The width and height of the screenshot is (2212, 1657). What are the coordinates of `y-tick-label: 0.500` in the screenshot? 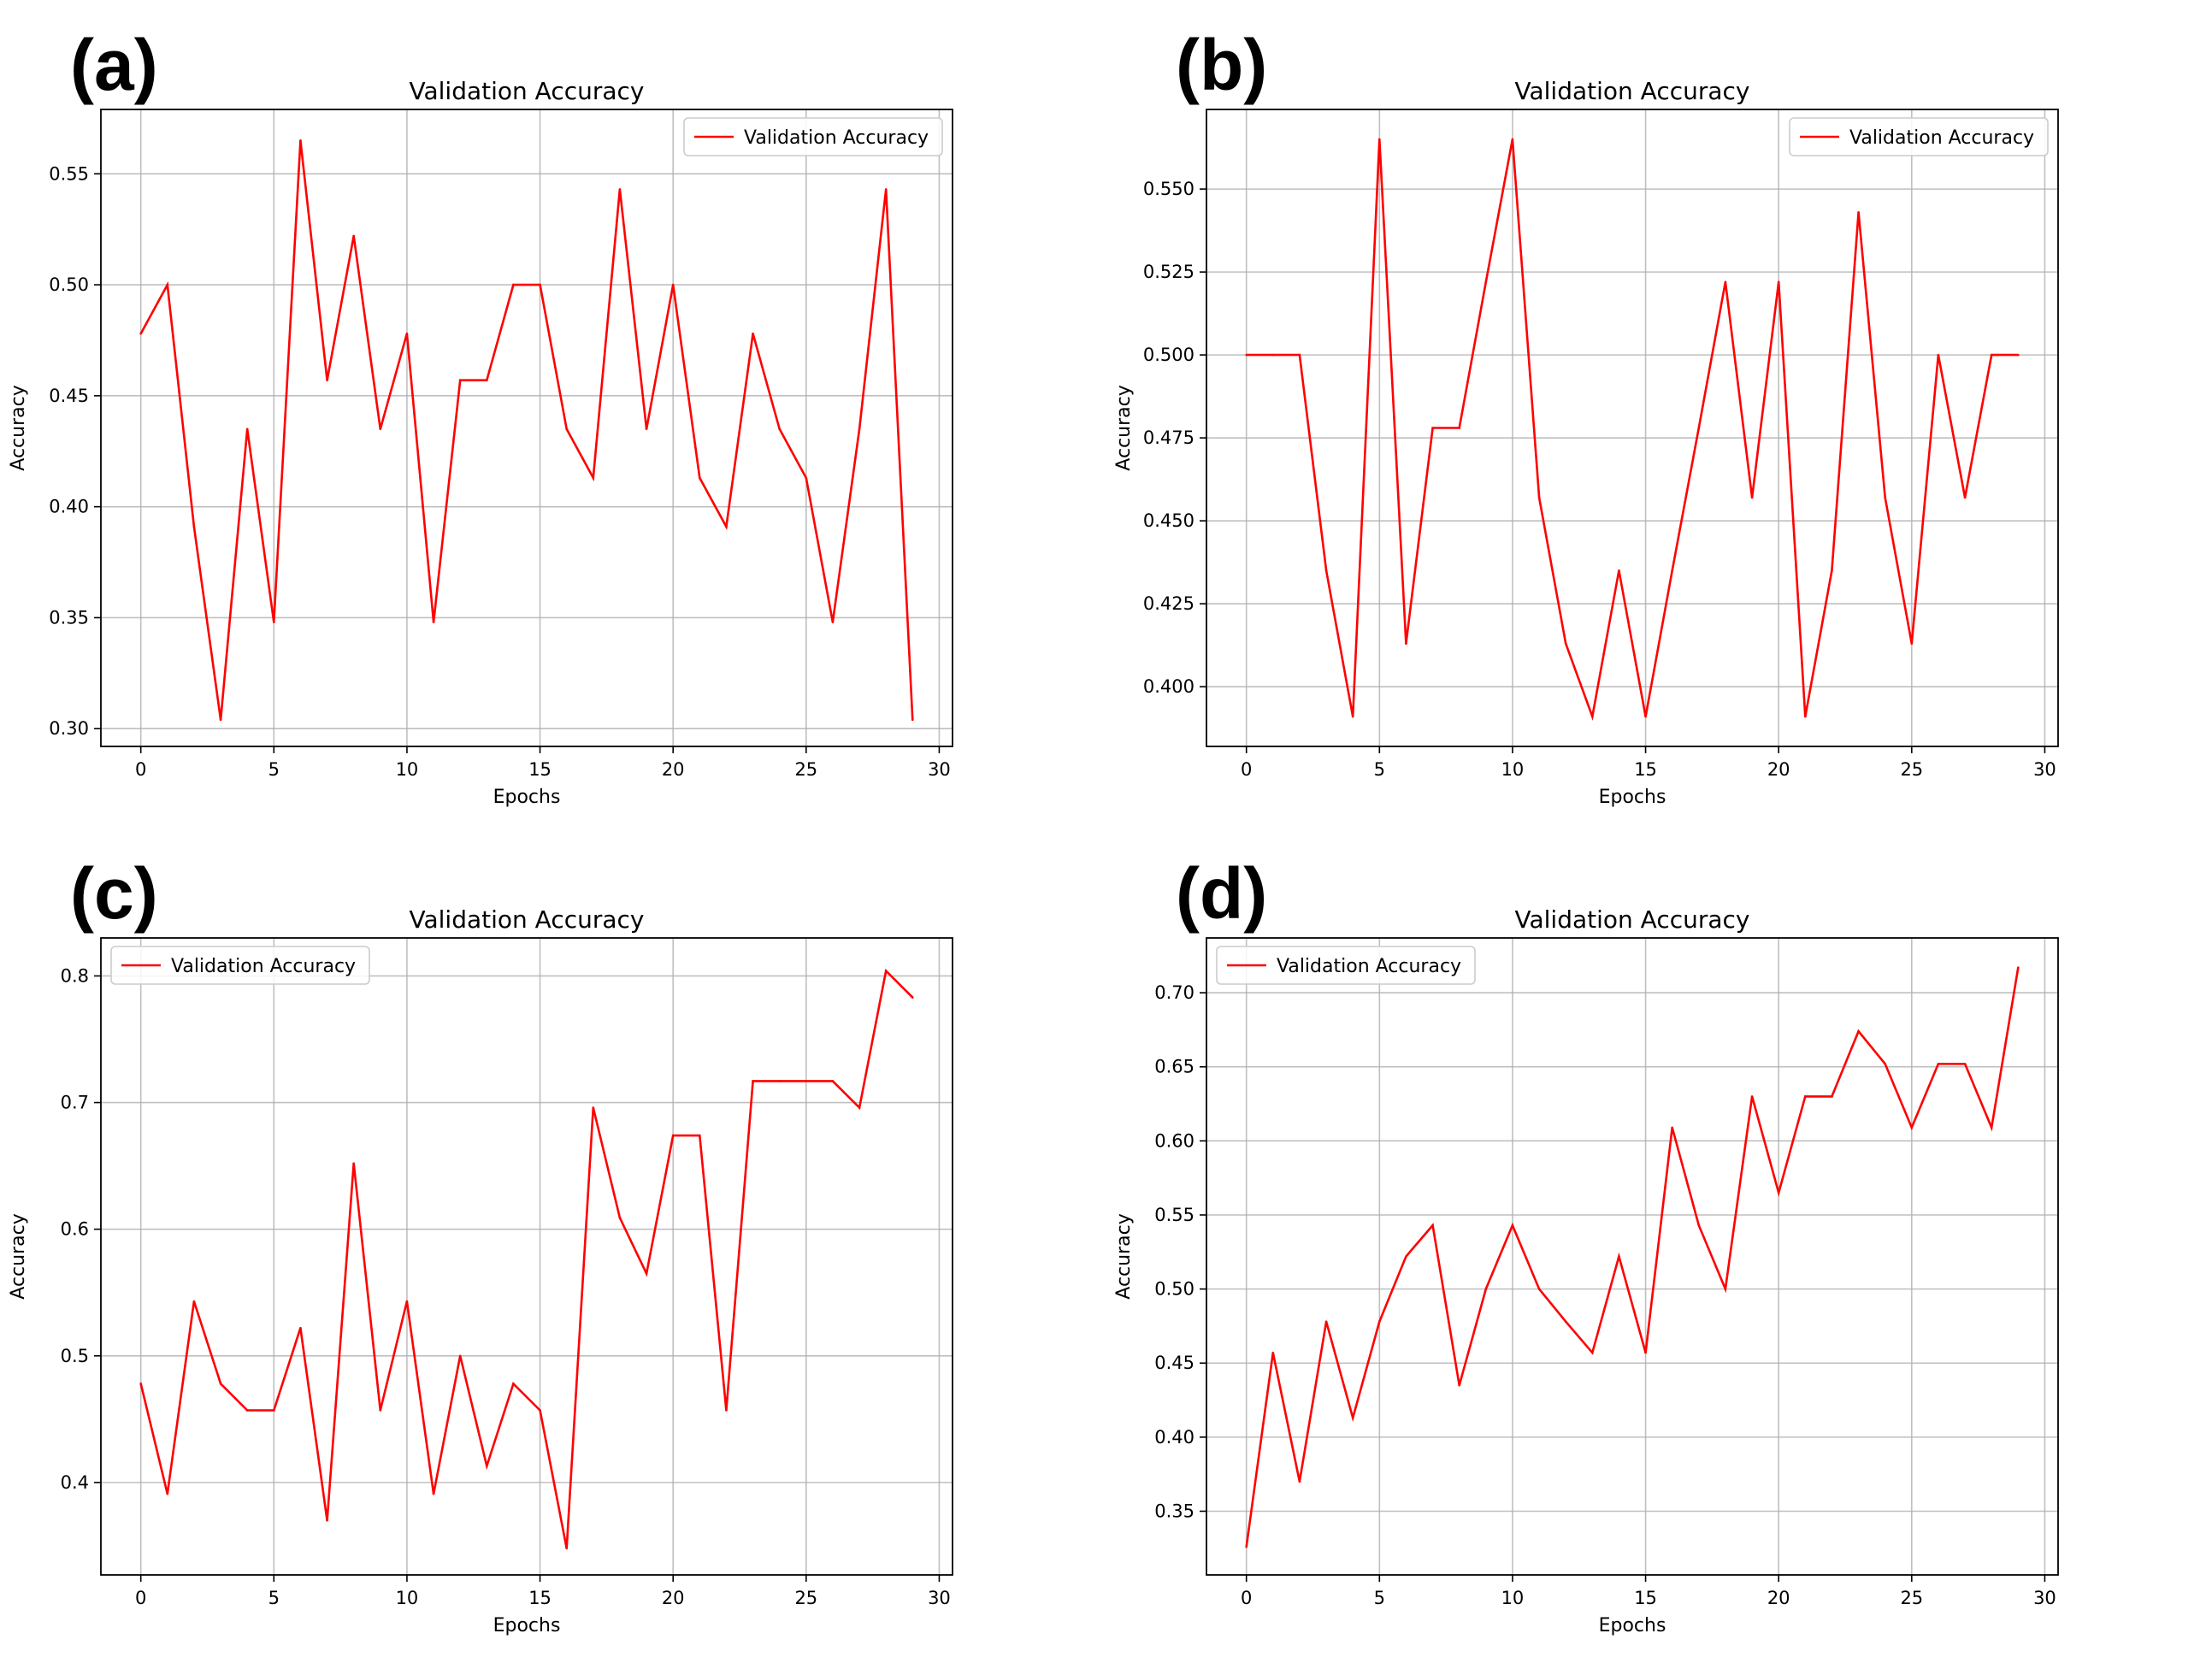 It's located at (1168, 355).